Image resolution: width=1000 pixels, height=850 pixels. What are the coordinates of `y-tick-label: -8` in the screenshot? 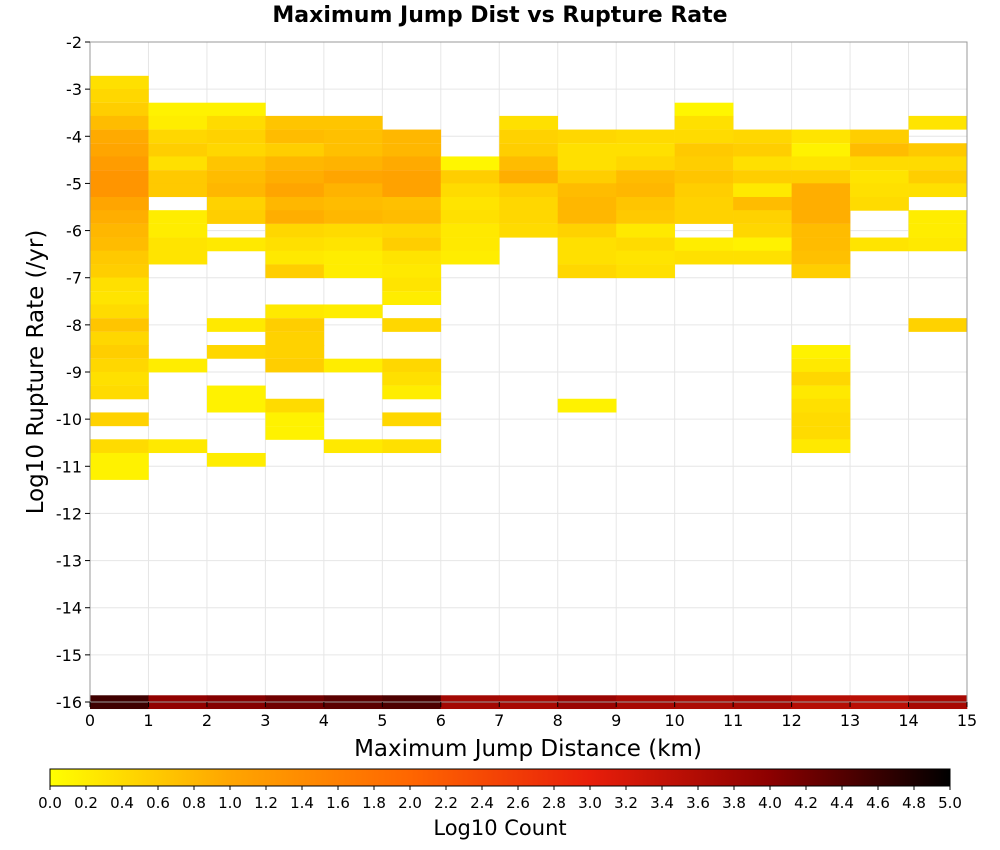 It's located at (74, 325).